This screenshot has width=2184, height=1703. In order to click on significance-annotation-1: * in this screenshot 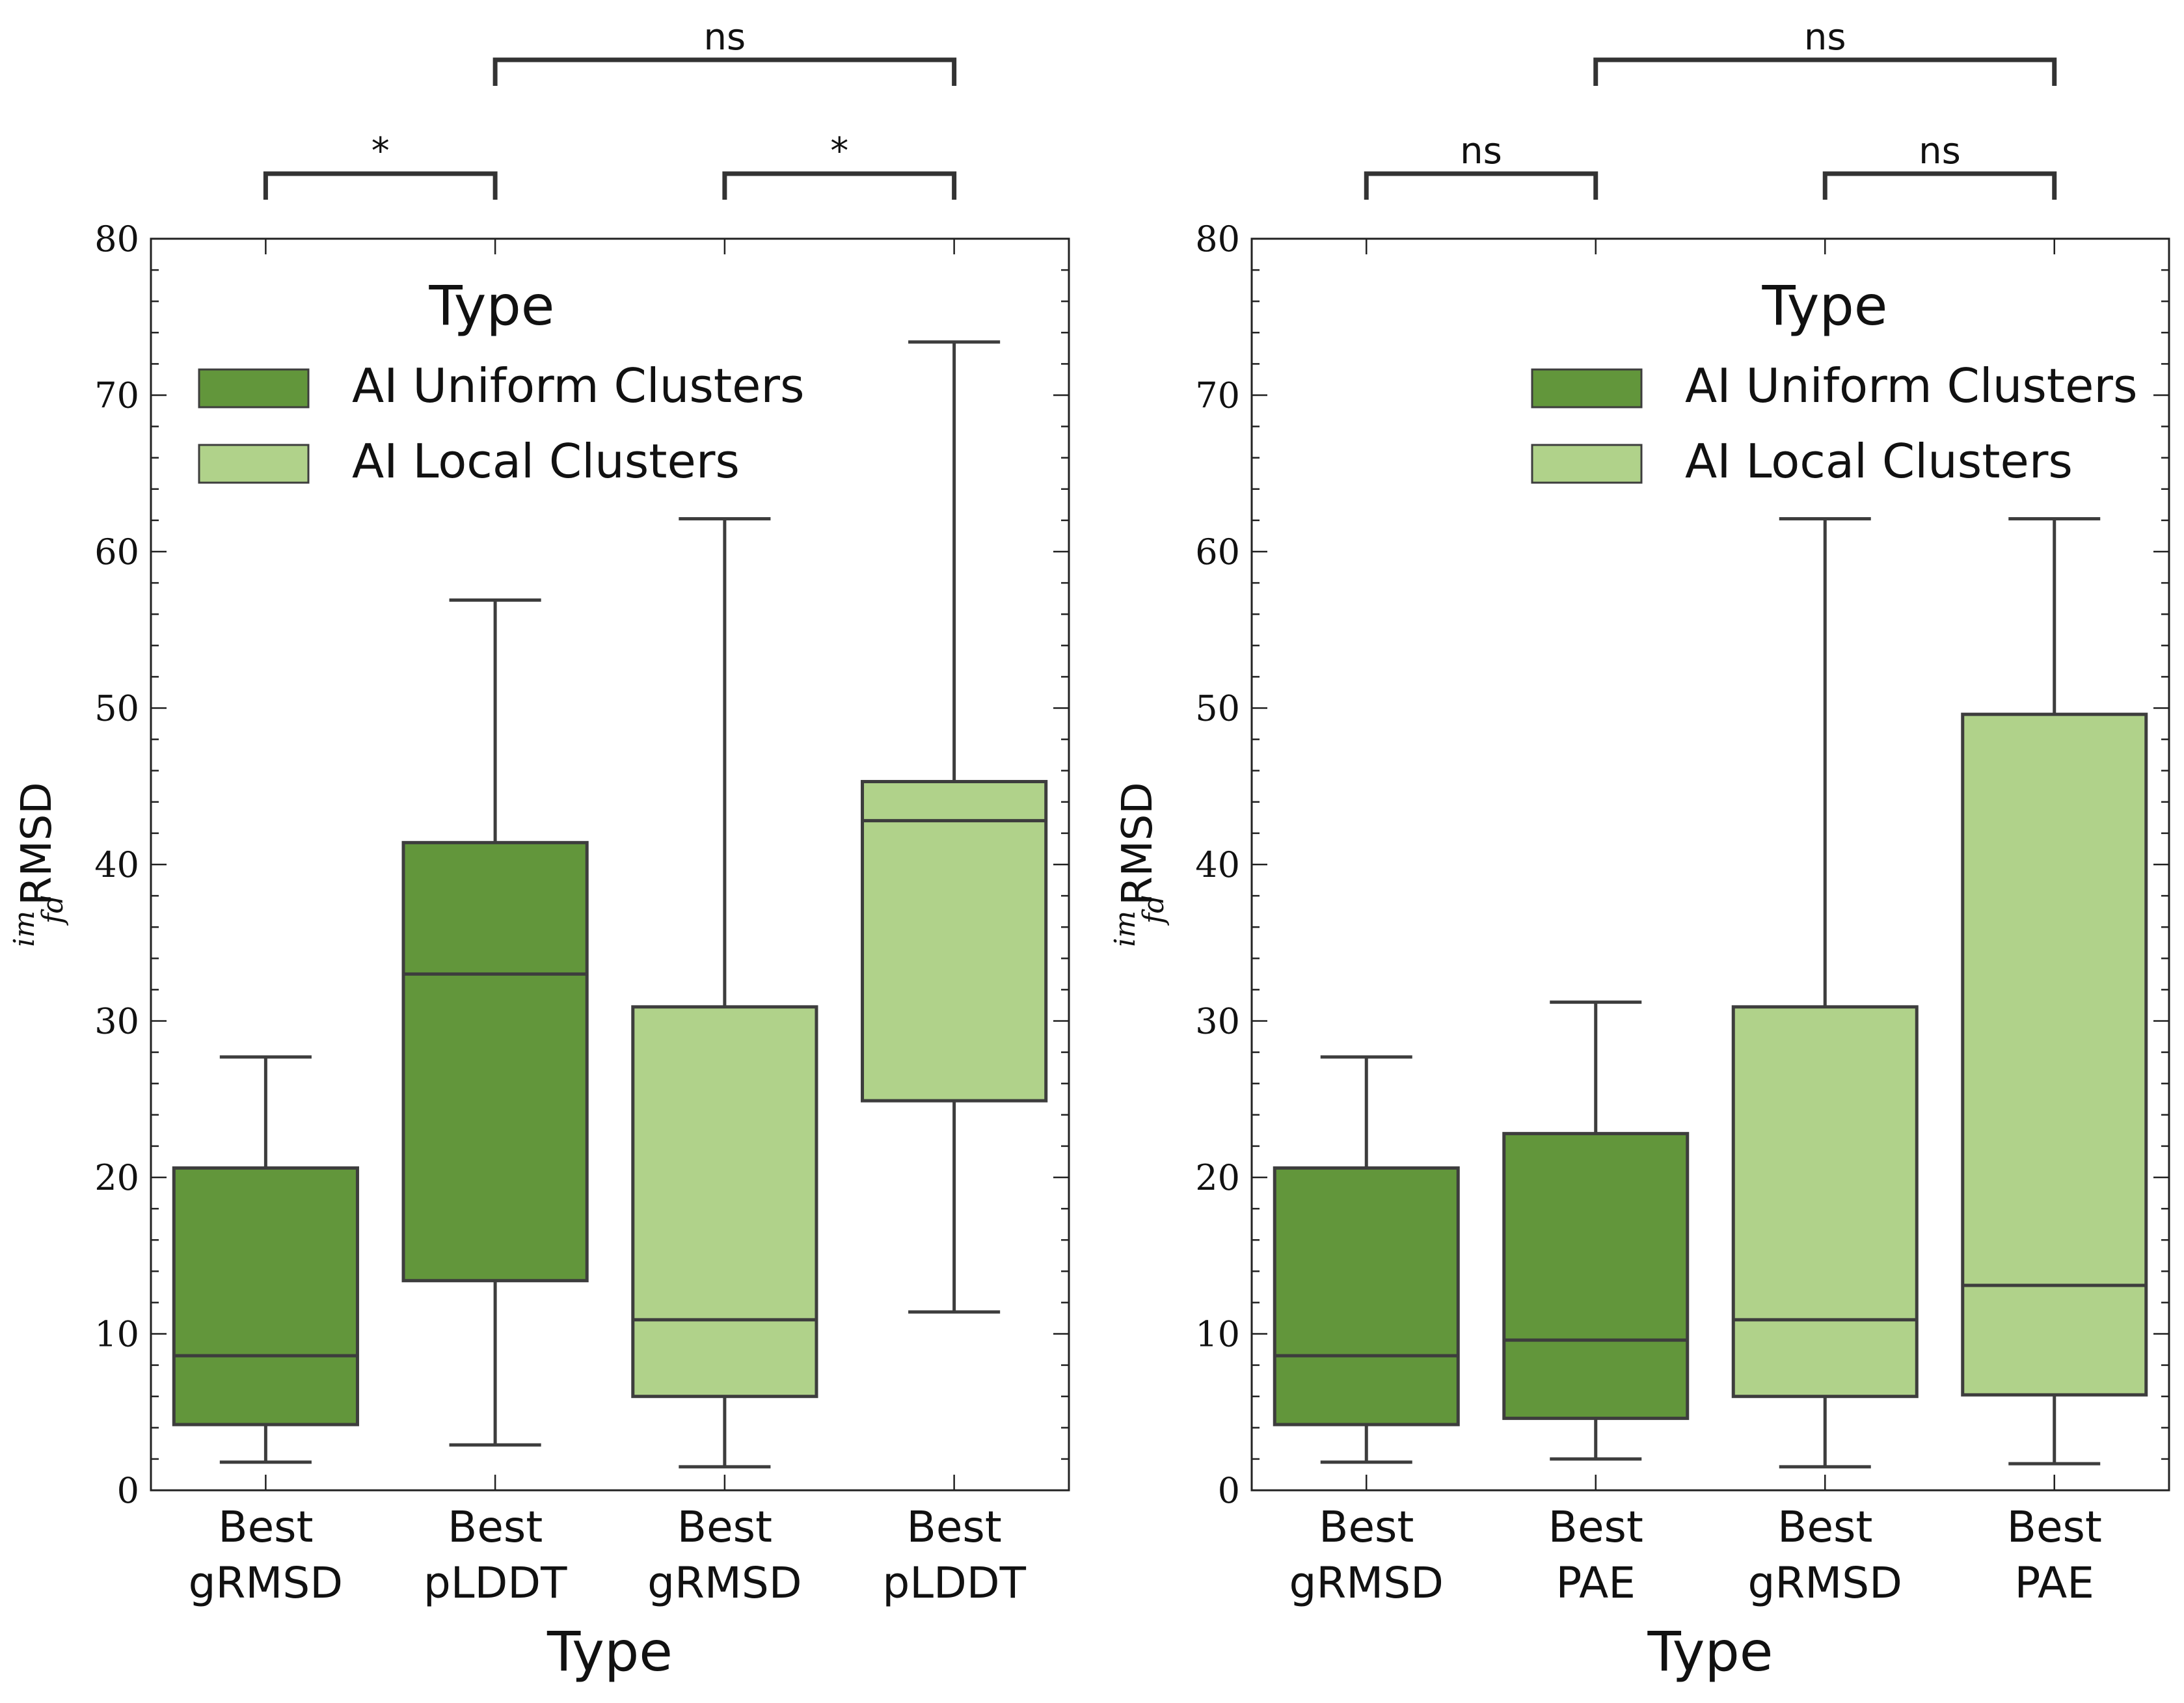, I will do `click(380, 165)`.